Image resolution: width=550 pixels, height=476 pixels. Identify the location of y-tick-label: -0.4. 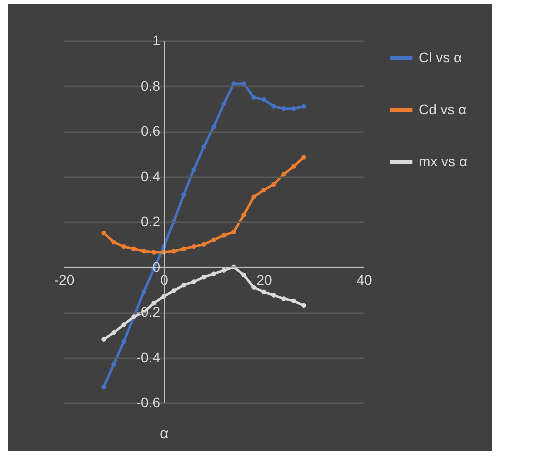
(148, 357).